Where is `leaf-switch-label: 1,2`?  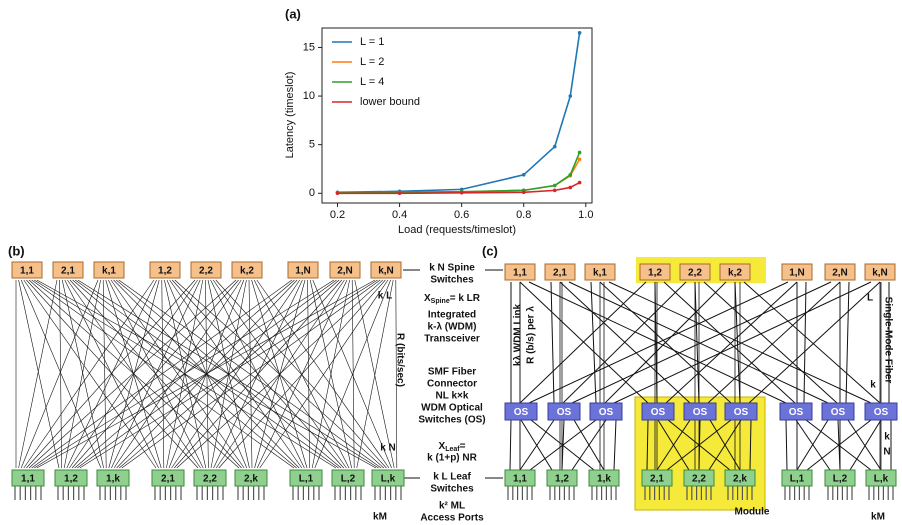 leaf-switch-label: 1,2 is located at coordinates (562, 479).